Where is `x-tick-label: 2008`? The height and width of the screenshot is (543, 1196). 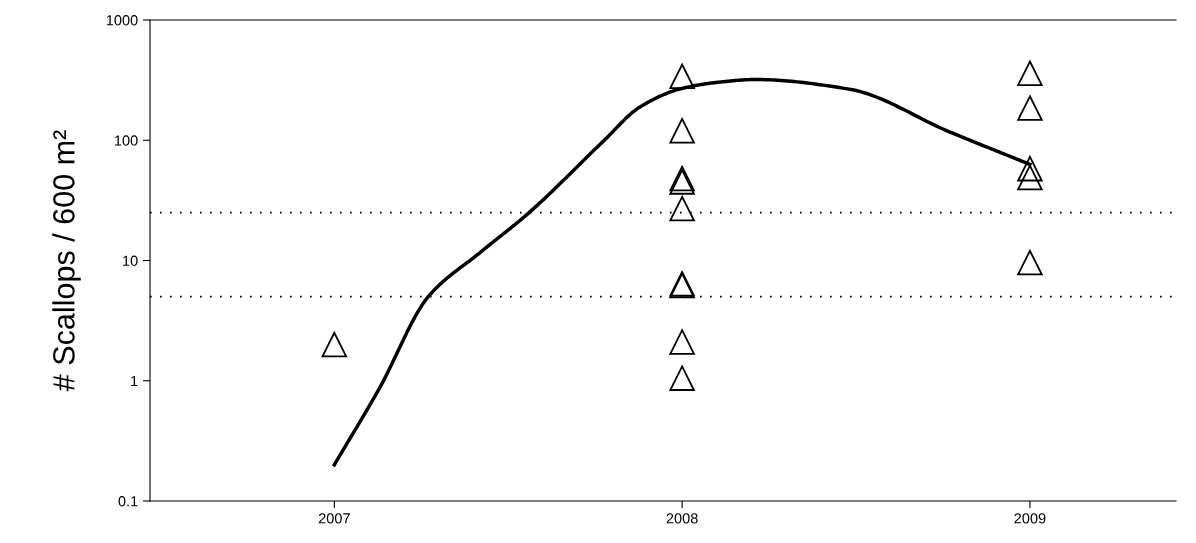 x-tick-label: 2008 is located at coordinates (682, 518).